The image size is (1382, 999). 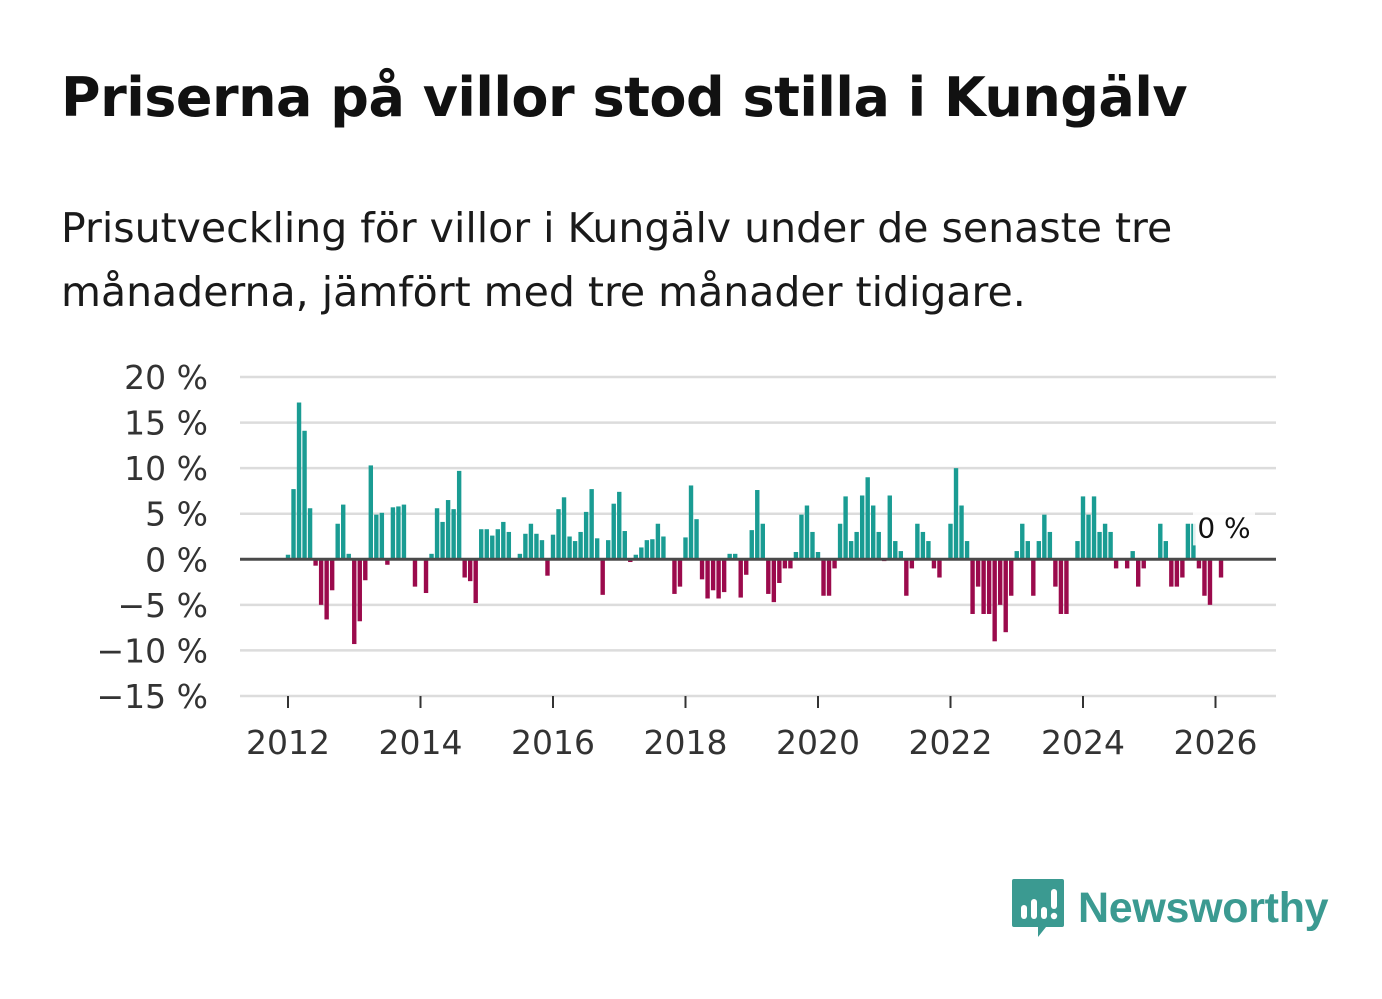 I want to click on y-tick-label: 10 %, so click(x=166, y=468).